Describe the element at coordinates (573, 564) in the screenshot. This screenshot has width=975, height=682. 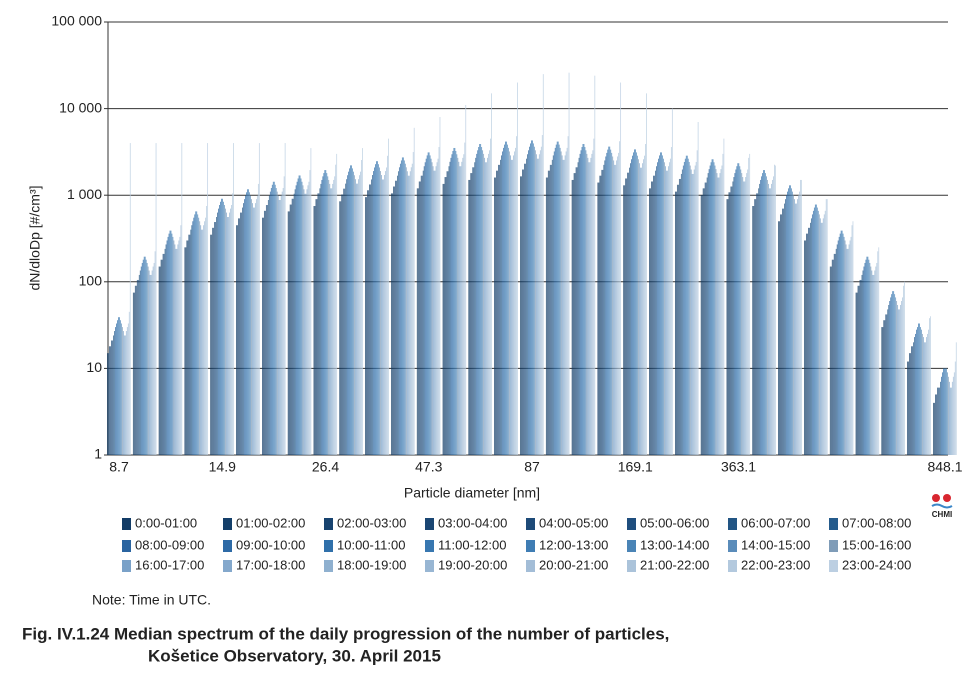
I see `legend-label: 20:00-21:00` at that location.